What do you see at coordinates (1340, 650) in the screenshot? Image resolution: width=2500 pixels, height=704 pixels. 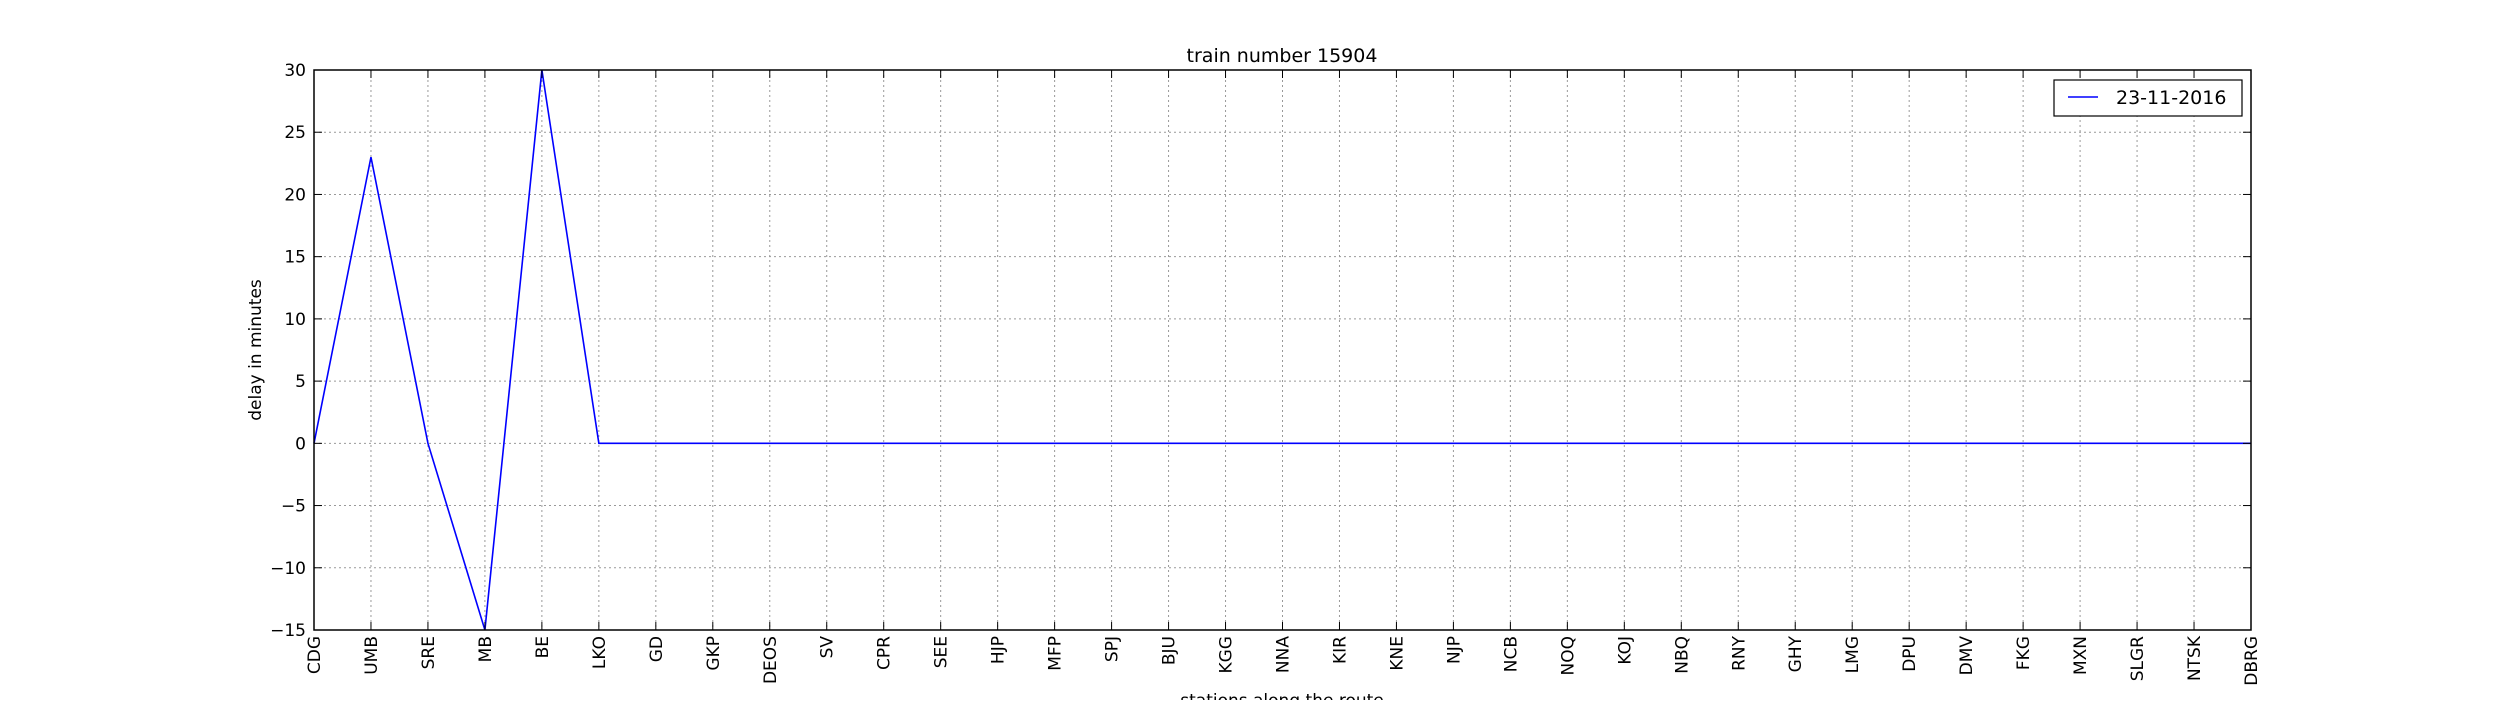 I see `x-tick-label: KIR` at bounding box center [1340, 650].